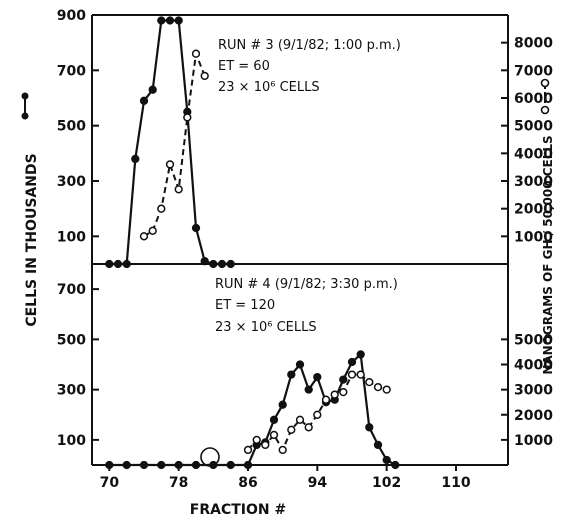  Describe the element at coordinates (32, 239) in the screenshot. I see `left-axis-title: CELLS IN THOUSANDS` at that location.